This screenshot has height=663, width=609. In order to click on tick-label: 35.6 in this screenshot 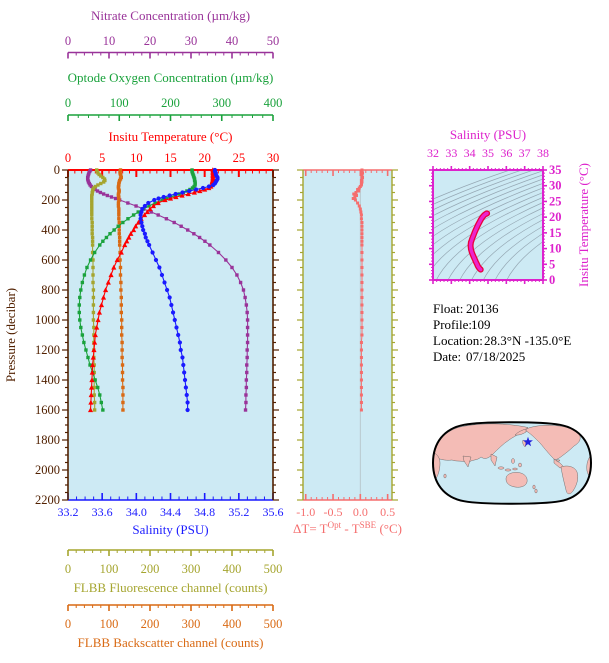, I will do `click(273, 512)`.